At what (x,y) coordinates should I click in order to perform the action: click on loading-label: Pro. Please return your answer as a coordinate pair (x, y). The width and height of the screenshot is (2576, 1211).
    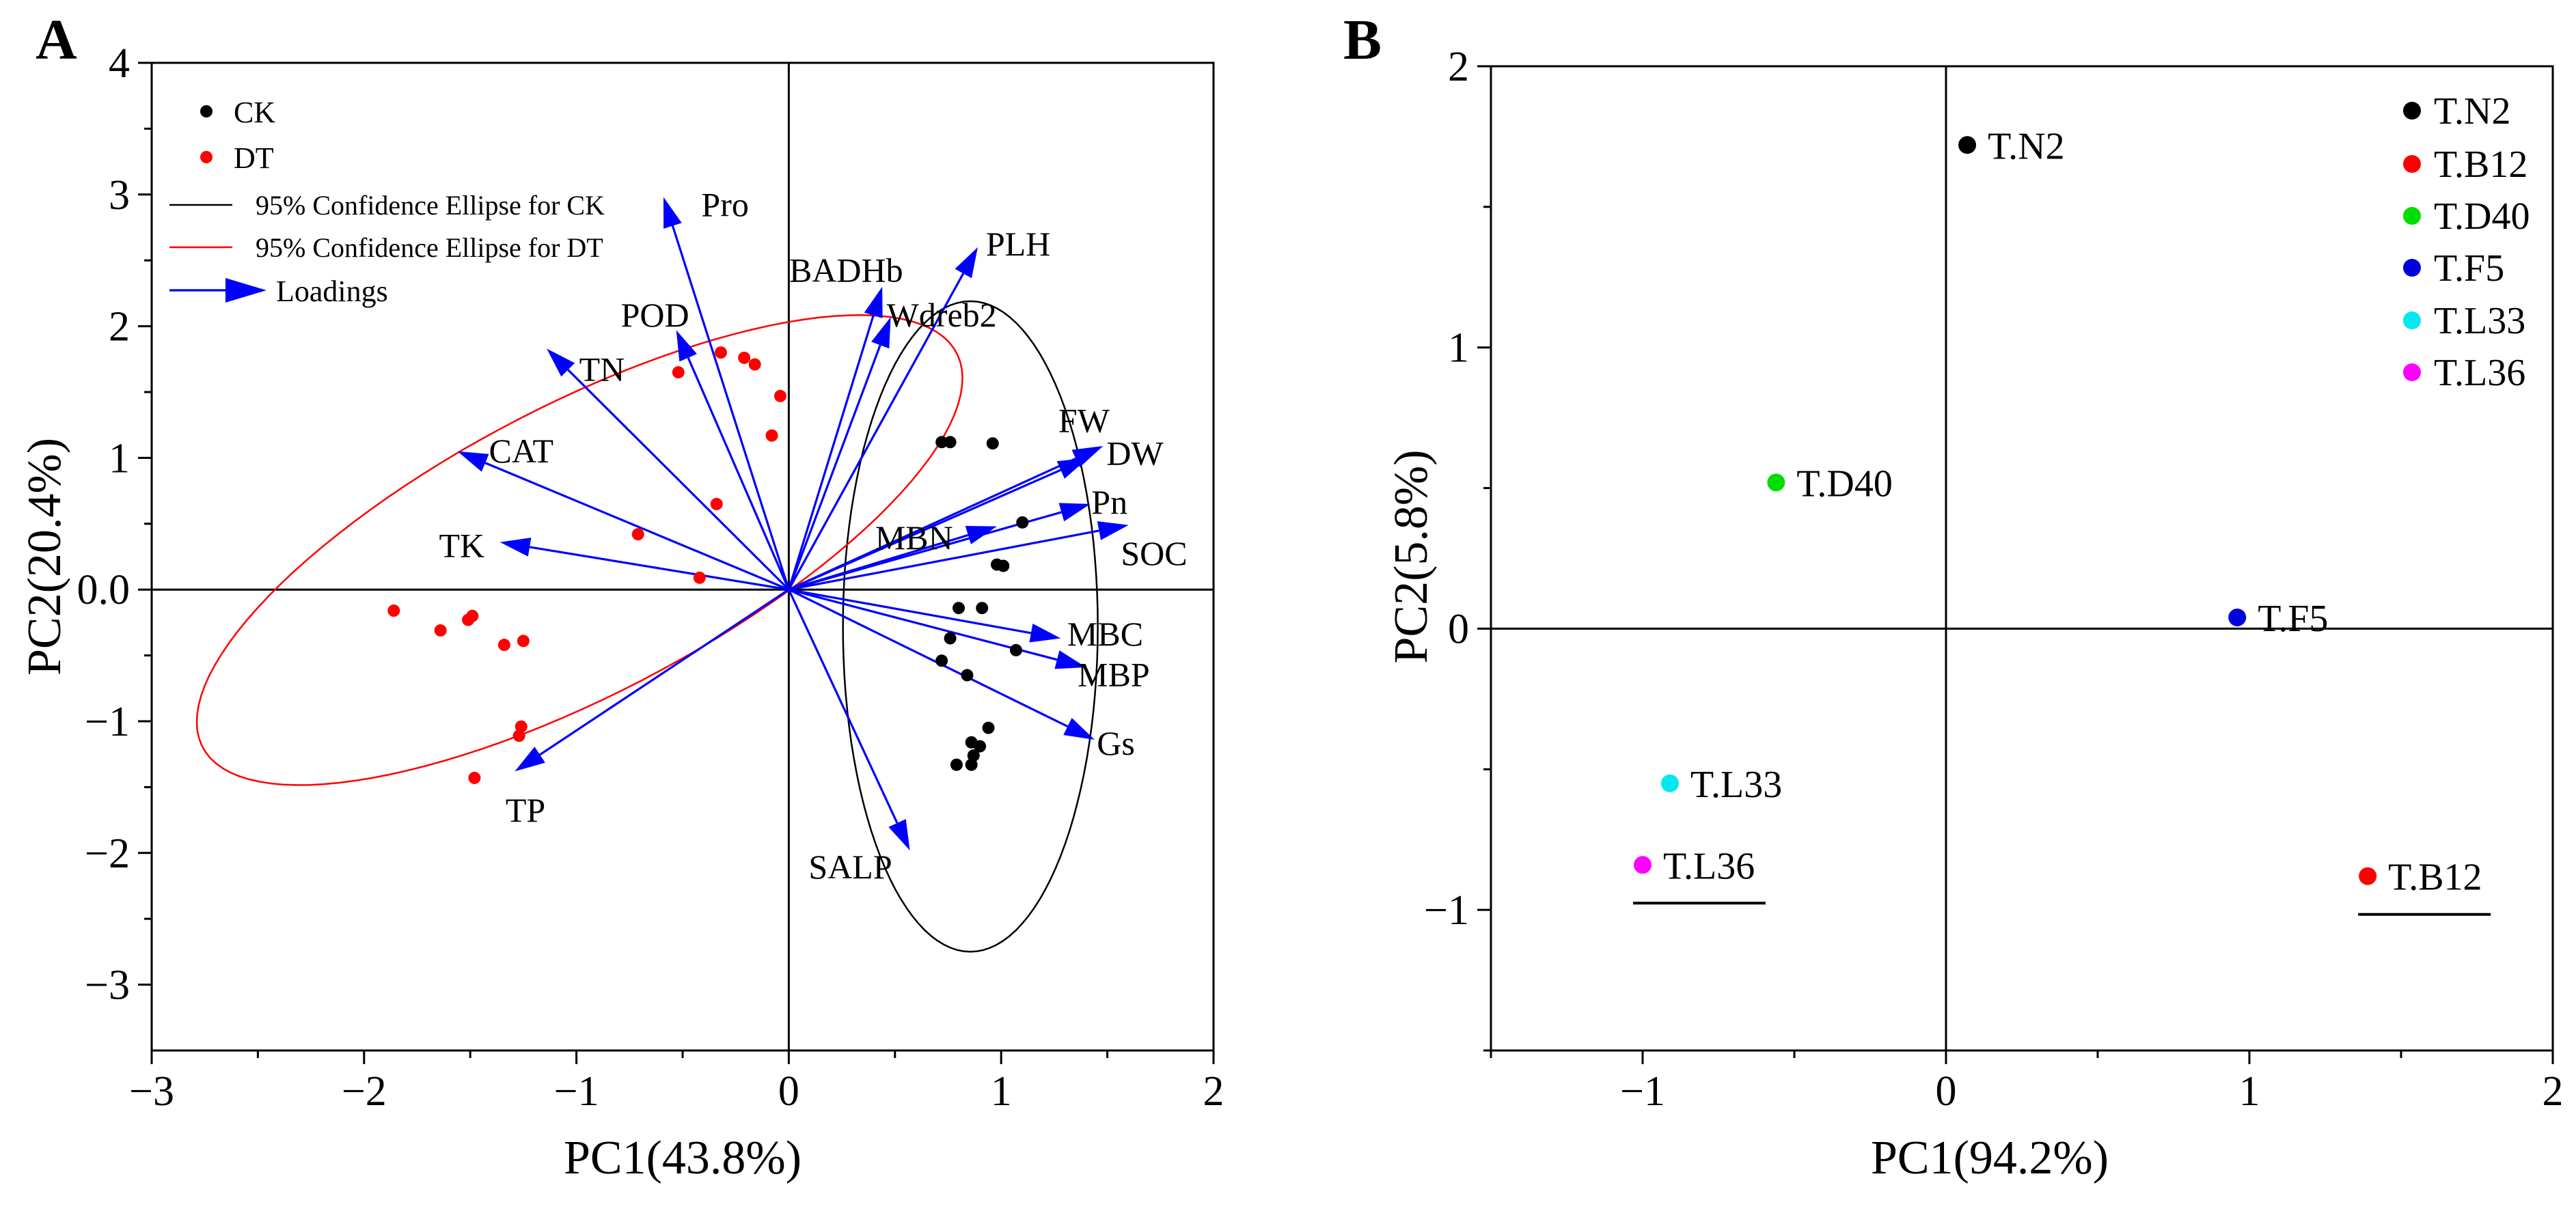
    Looking at the image, I should click on (724, 204).